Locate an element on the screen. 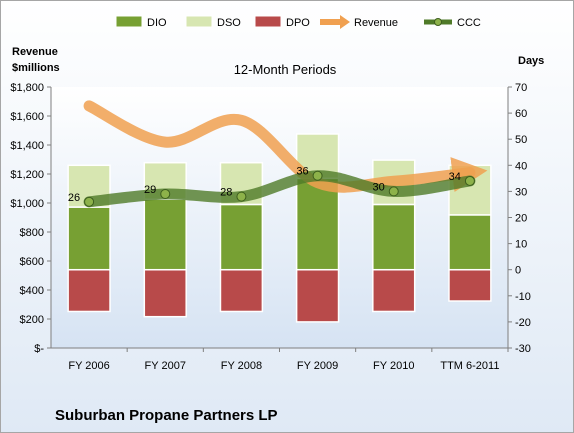  left-tick-label: $1,400 is located at coordinates (27, 146).